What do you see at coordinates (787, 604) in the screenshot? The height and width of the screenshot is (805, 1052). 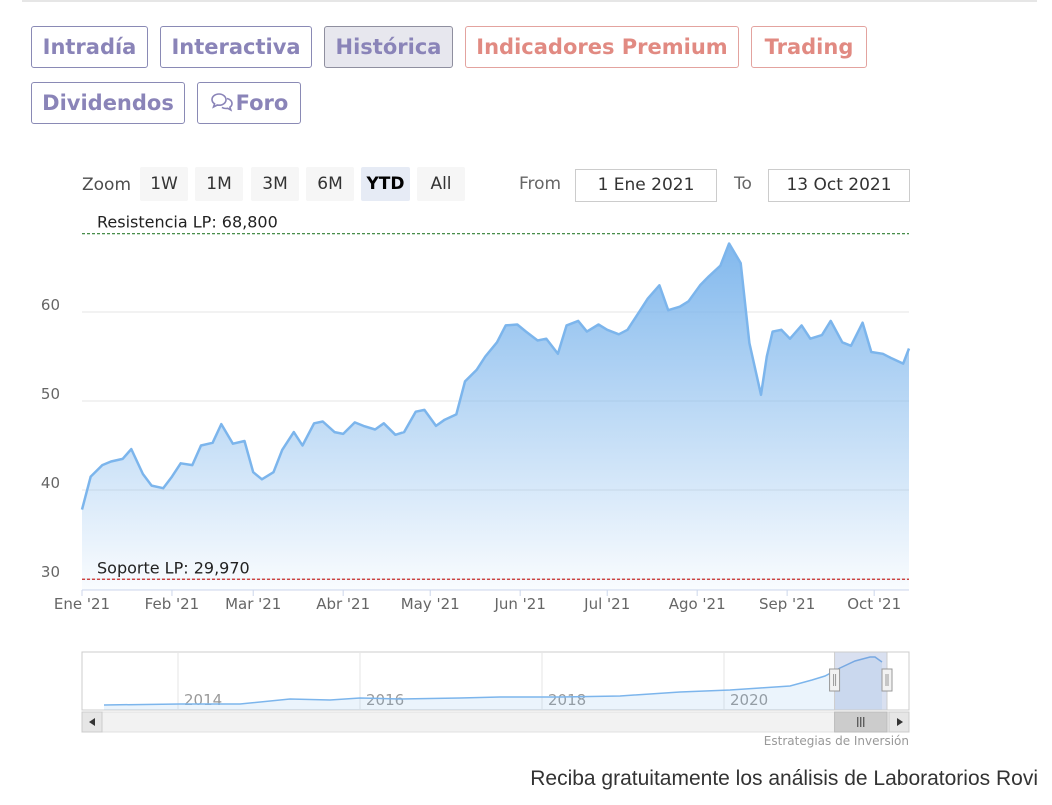 I see `x-tick-label: Sep '21` at bounding box center [787, 604].